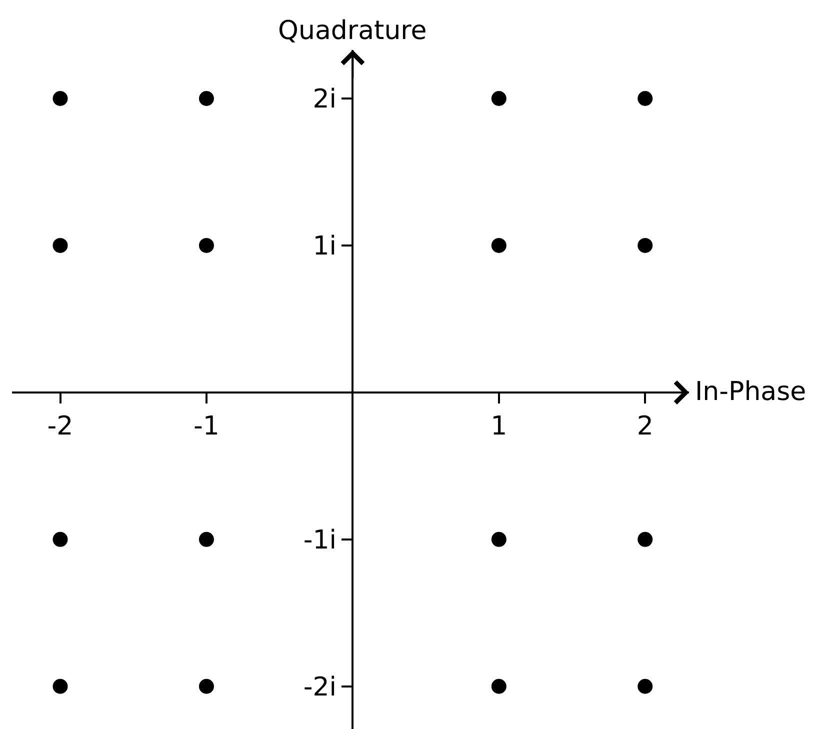 The height and width of the screenshot is (729, 832). Describe the element at coordinates (499, 427) in the screenshot. I see `x-tick-label: 1` at that location.